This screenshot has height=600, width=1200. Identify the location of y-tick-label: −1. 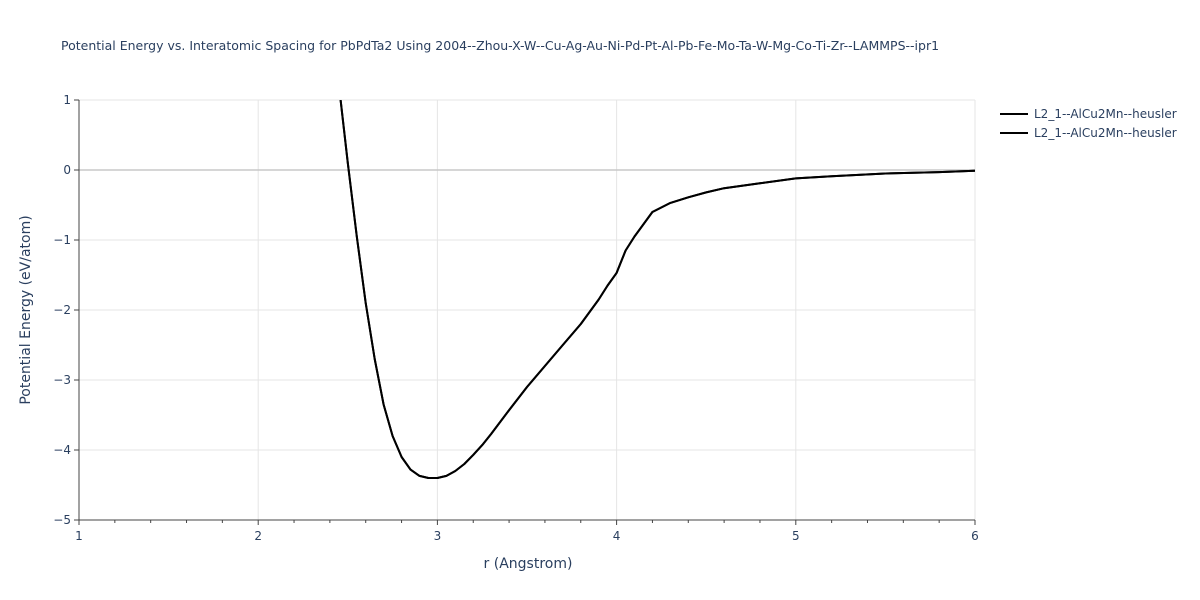
(62, 240).